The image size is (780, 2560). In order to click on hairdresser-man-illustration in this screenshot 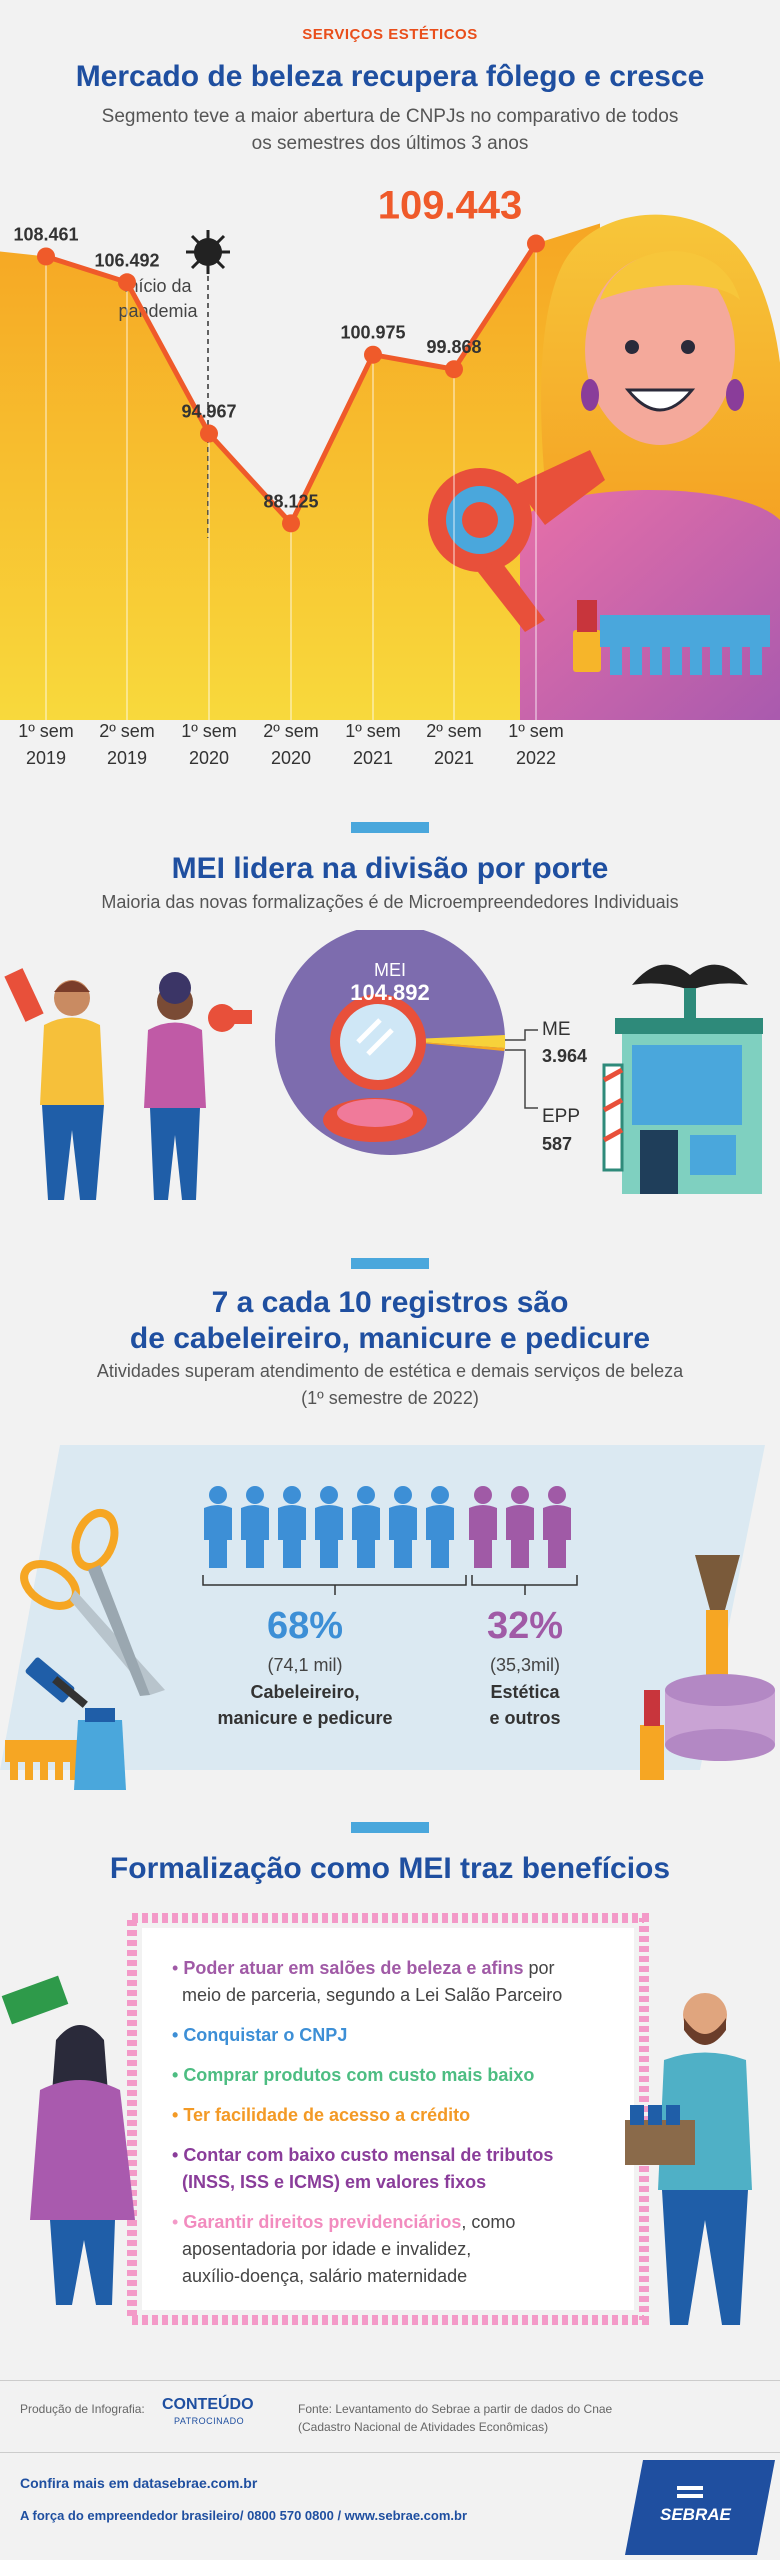, I will do `click(54, 1084)`.